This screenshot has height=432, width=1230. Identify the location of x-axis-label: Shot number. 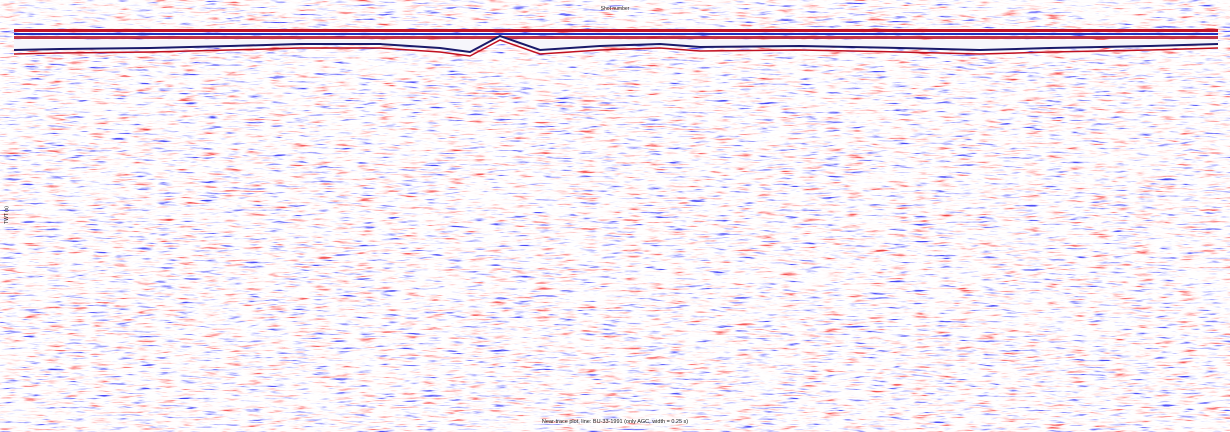
(615, 9).